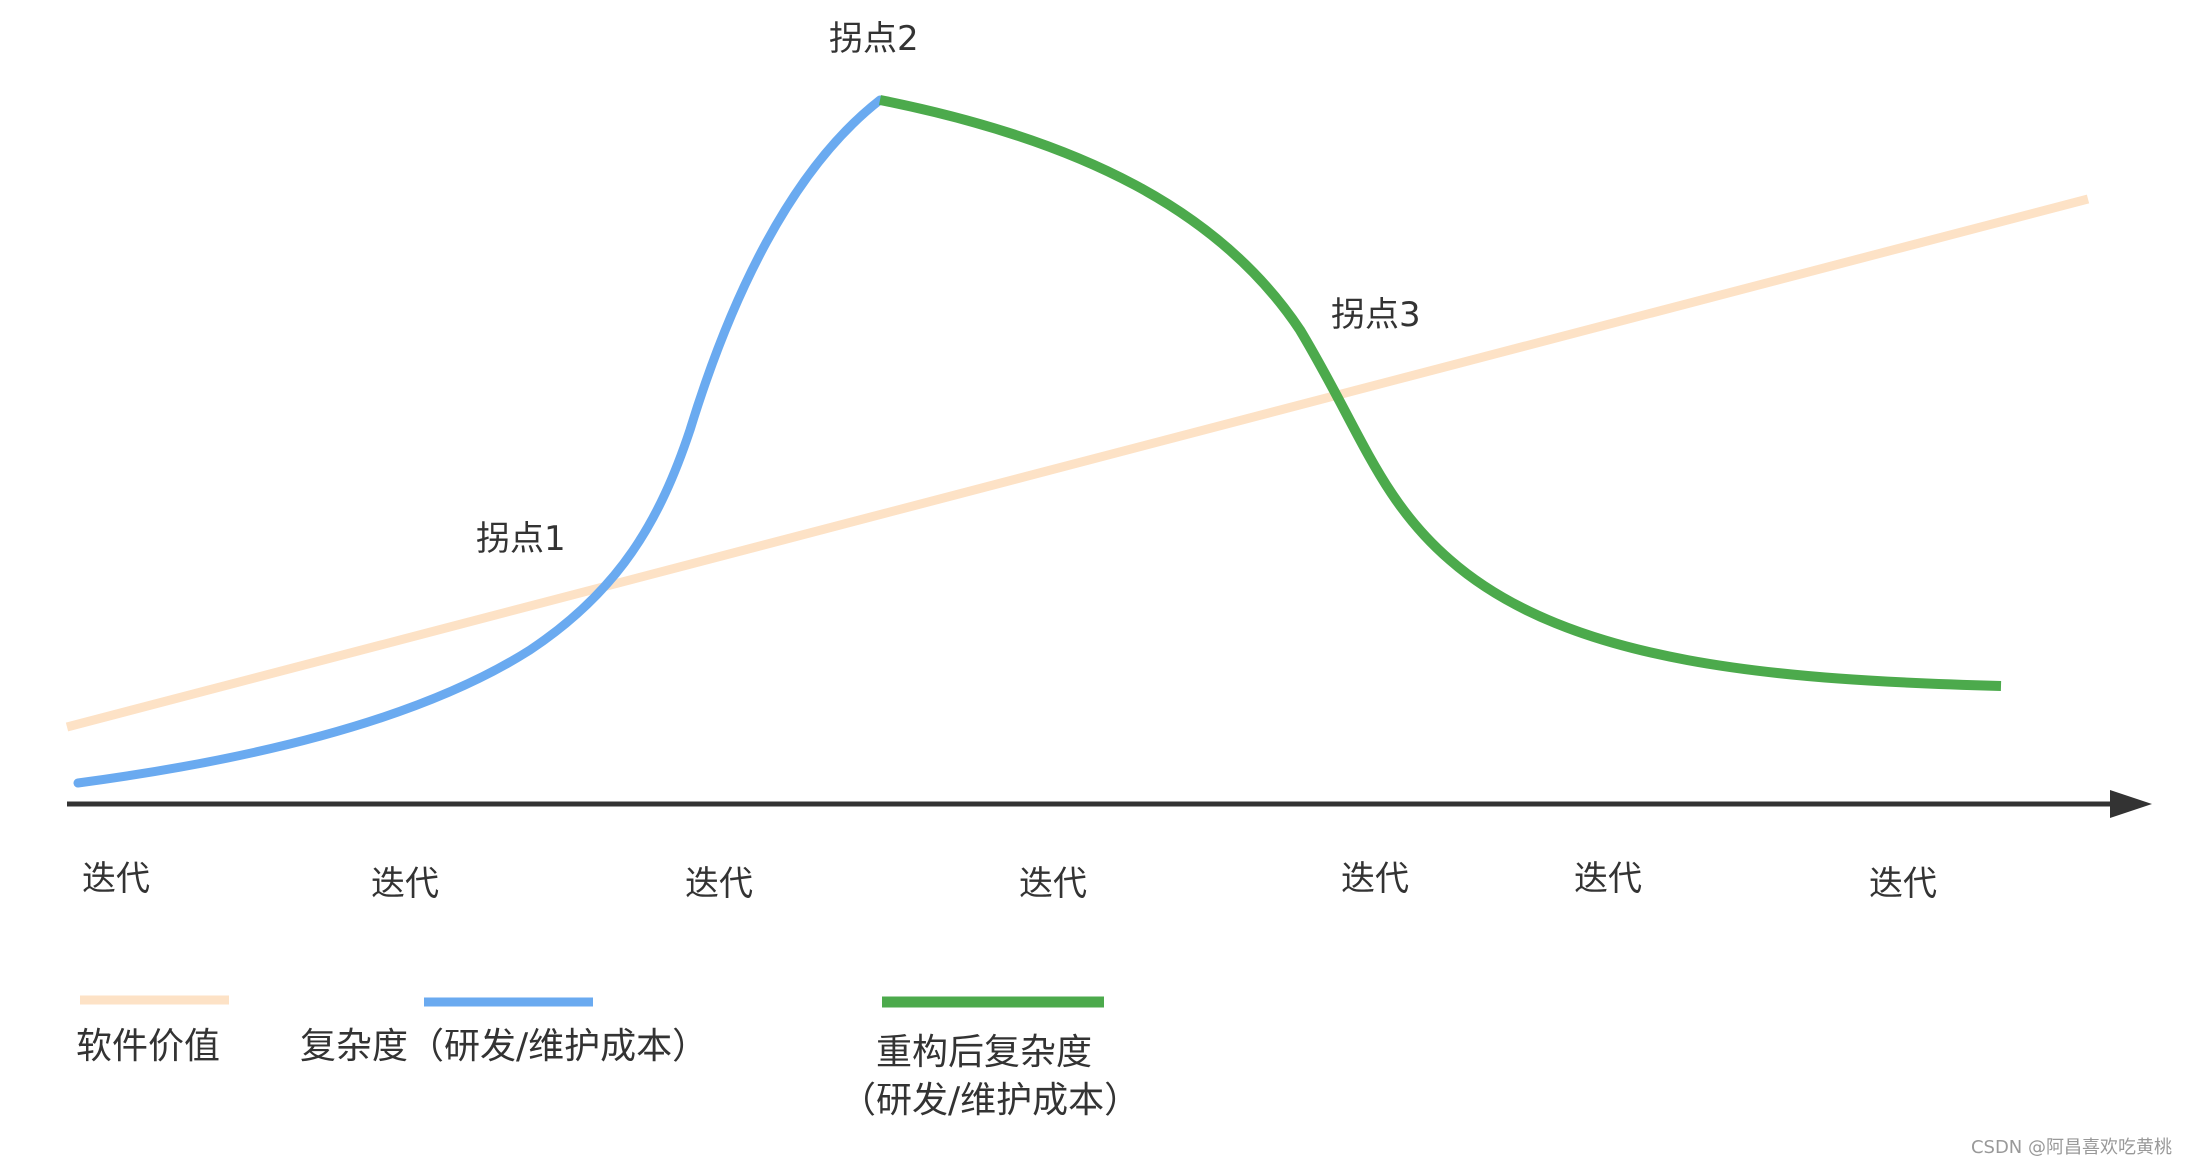 The image size is (2185, 1166). Describe the element at coordinates (2131, 804) in the screenshot. I see `x-axis-arrow-icon` at that location.